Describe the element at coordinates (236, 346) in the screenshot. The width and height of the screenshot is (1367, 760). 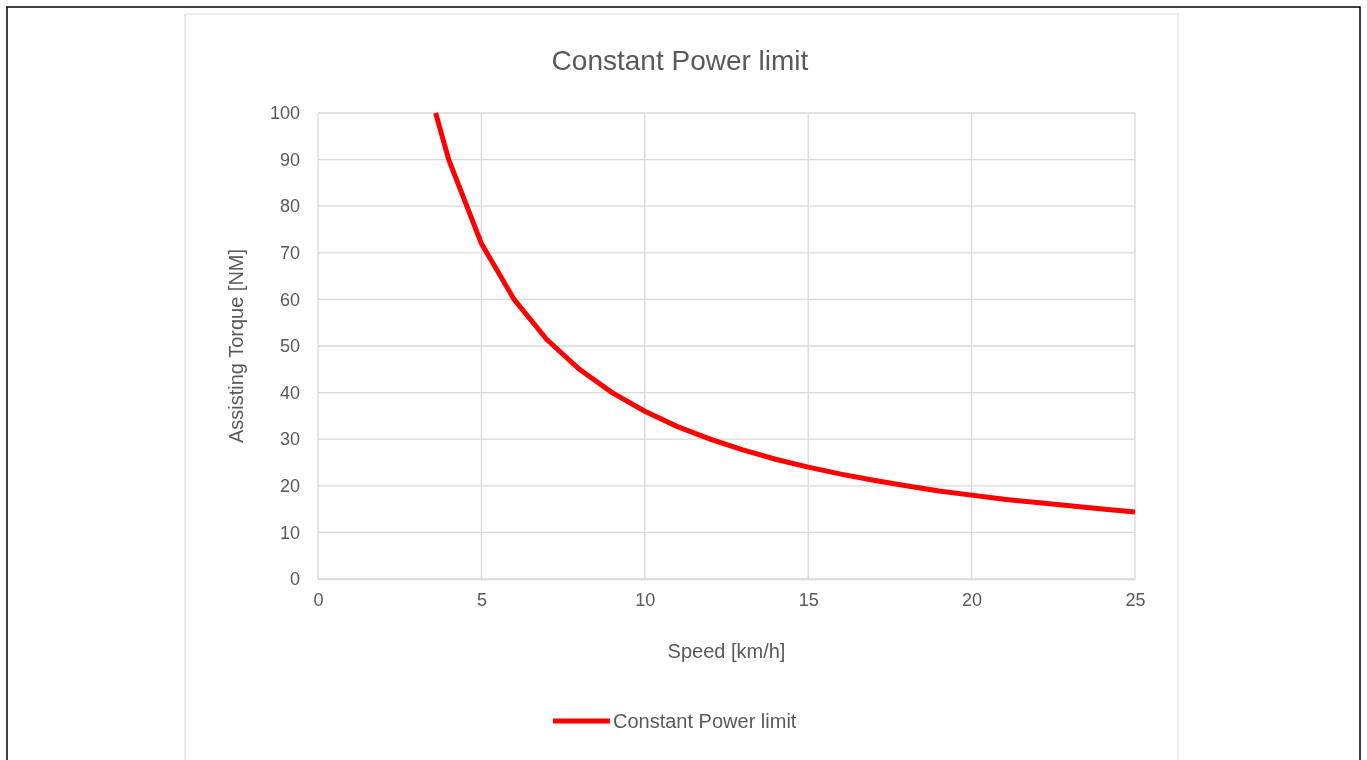
I see `y-axis-title: Assisting Torque [NM]` at that location.